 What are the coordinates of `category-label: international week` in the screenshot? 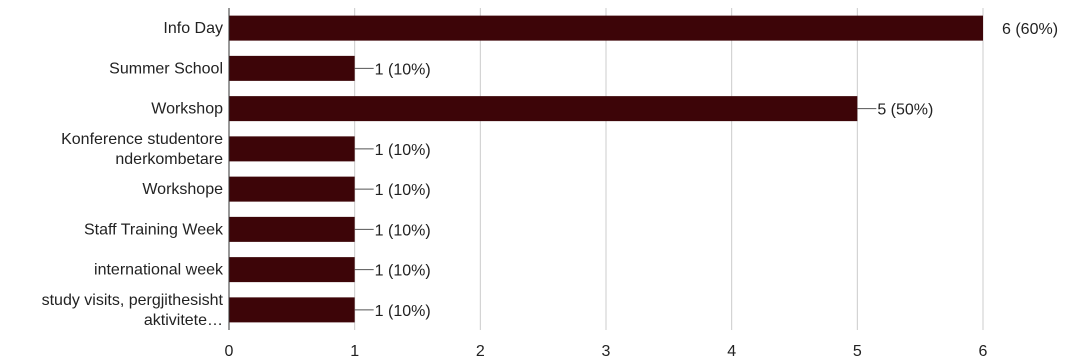 It's located at (159, 270).